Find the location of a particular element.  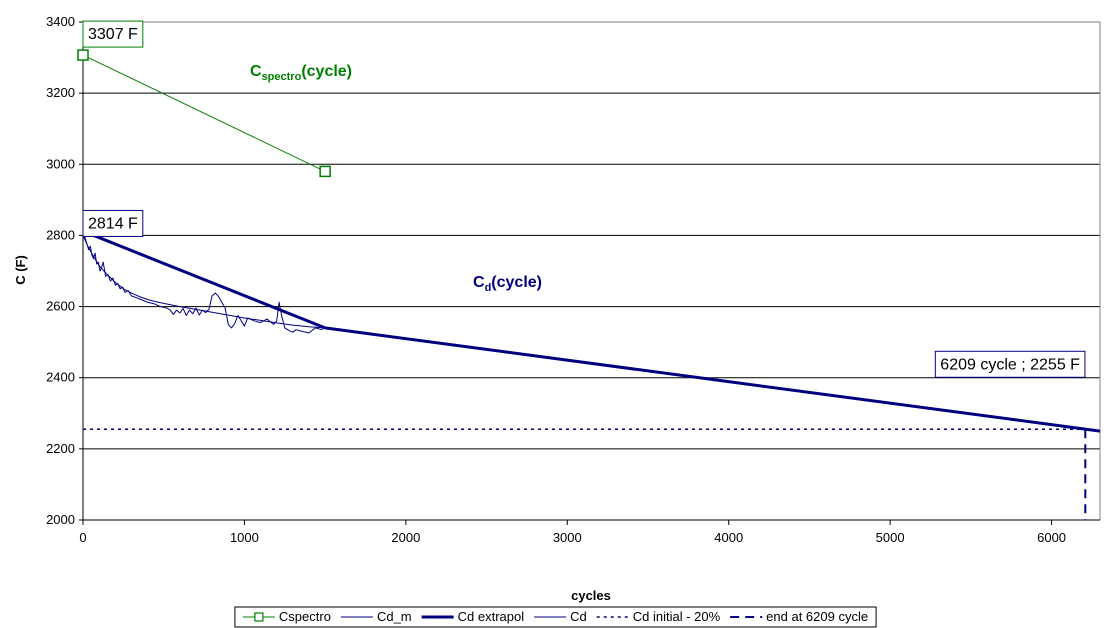

legend-label: Cd extrapol is located at coordinates (491, 616).